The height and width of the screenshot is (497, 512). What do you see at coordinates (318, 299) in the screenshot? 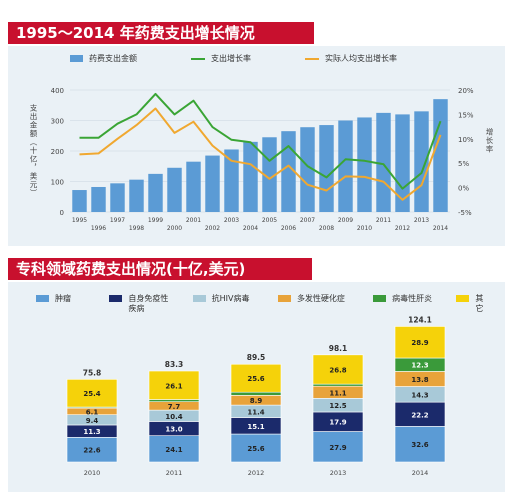
I see `legend-item-multiple-sclerosis: 多发性硬化症` at bounding box center [318, 299].